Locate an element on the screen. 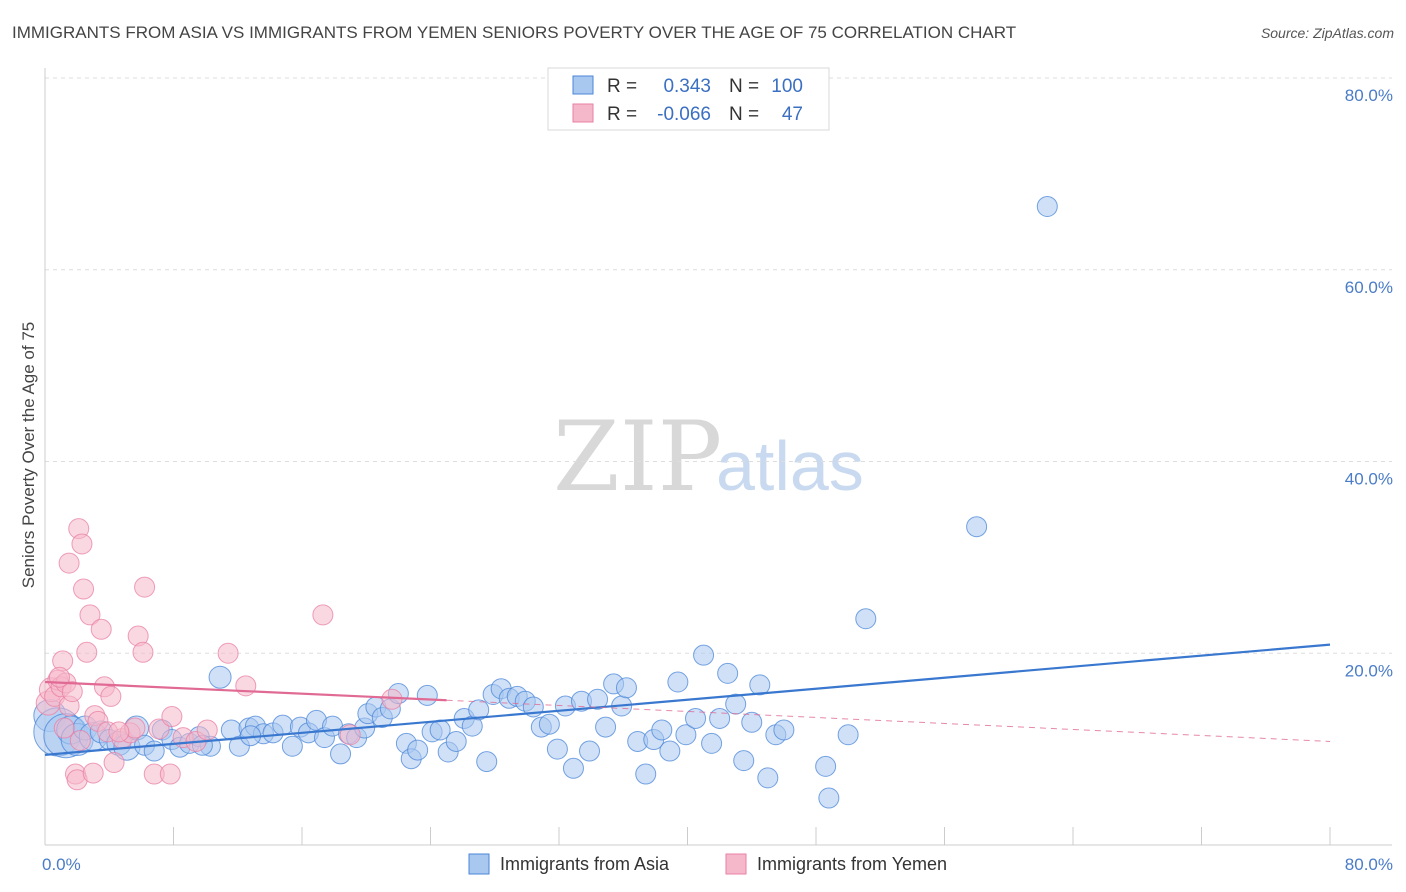 The width and height of the screenshot is (1406, 892). legend-r-label-asia: R = is located at coordinates (622, 86).